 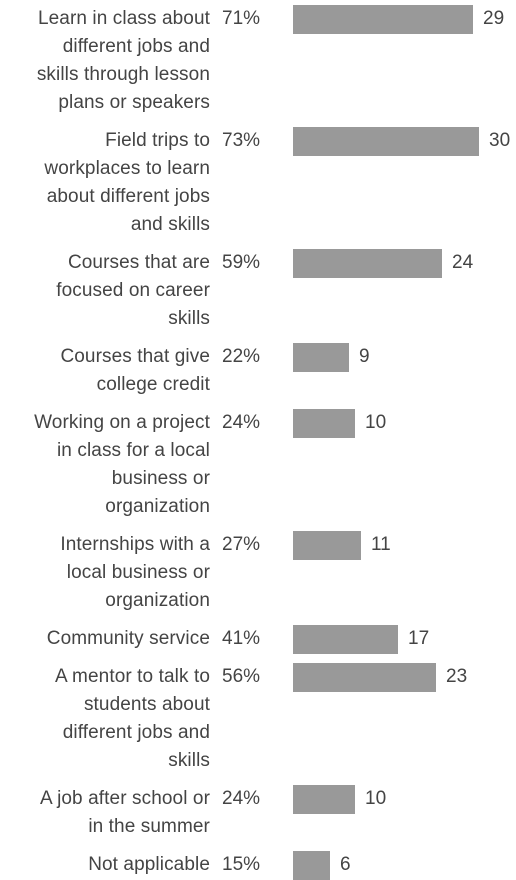 I want to click on percent-label: 71%, so click(x=241, y=18).